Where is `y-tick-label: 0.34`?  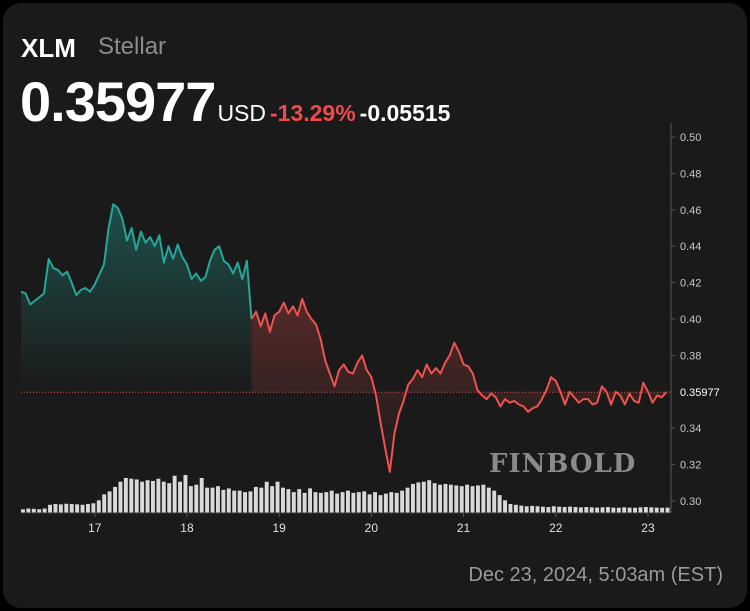 y-tick-label: 0.34 is located at coordinates (690, 429).